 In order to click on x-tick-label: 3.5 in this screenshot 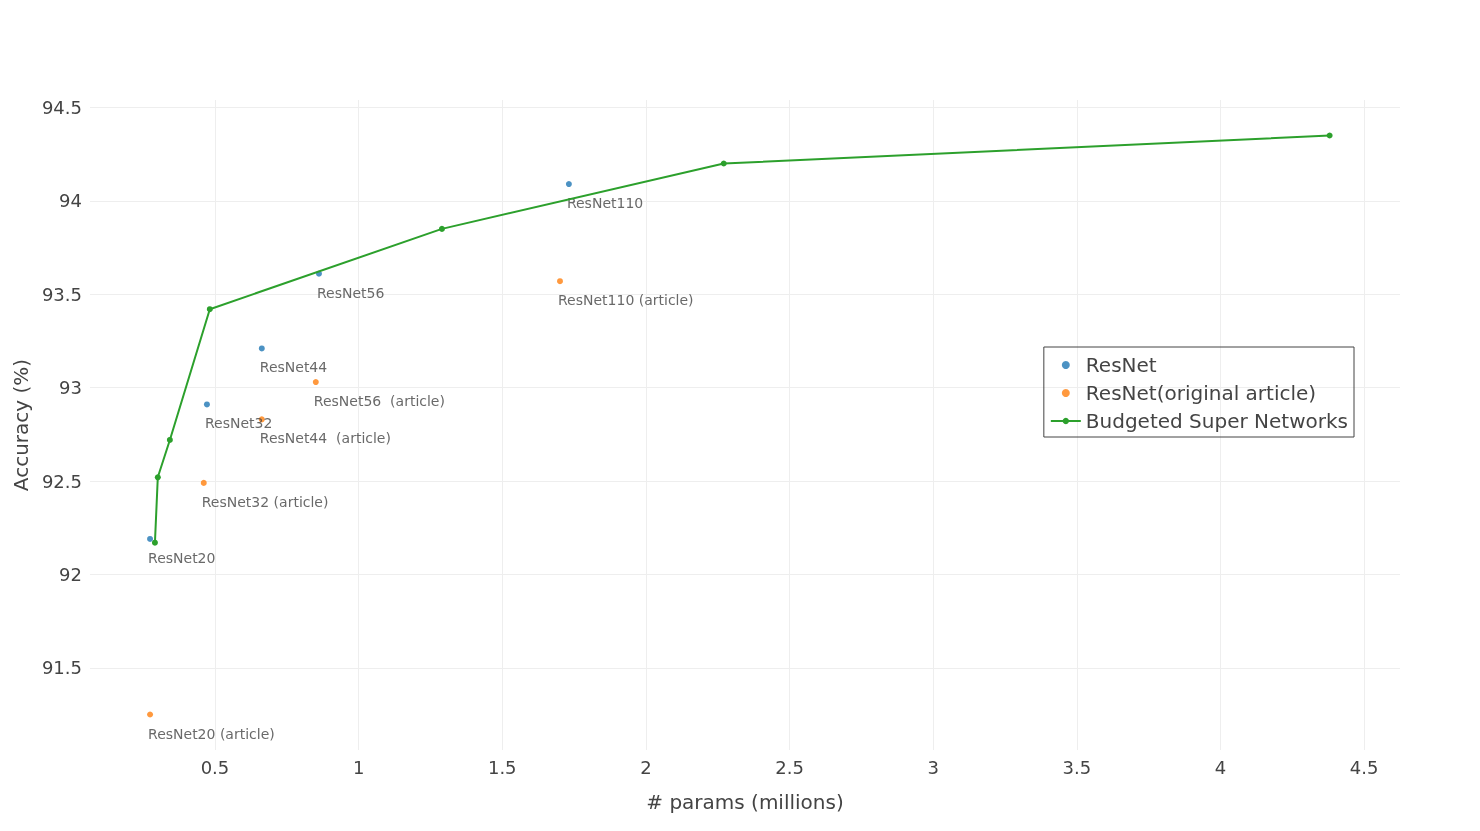, I will do `click(1077, 767)`.